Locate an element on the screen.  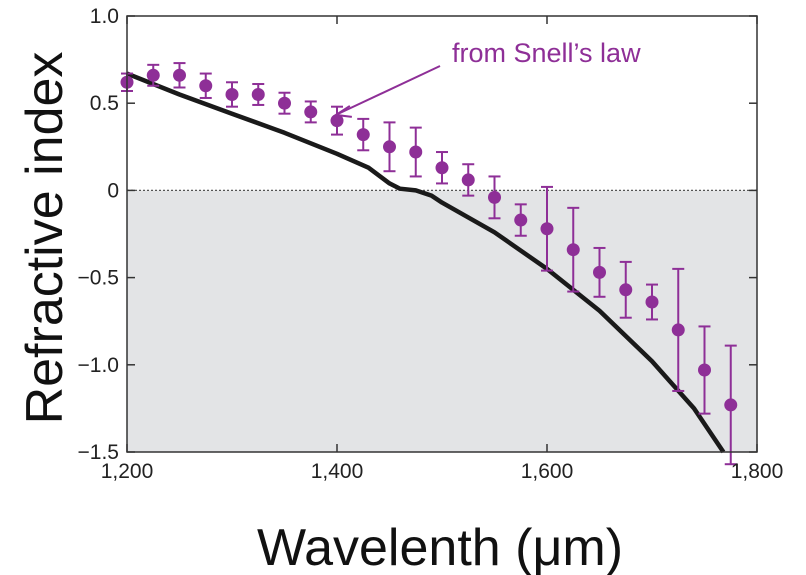
y-tick-label: −0.5 is located at coordinates (98, 278).